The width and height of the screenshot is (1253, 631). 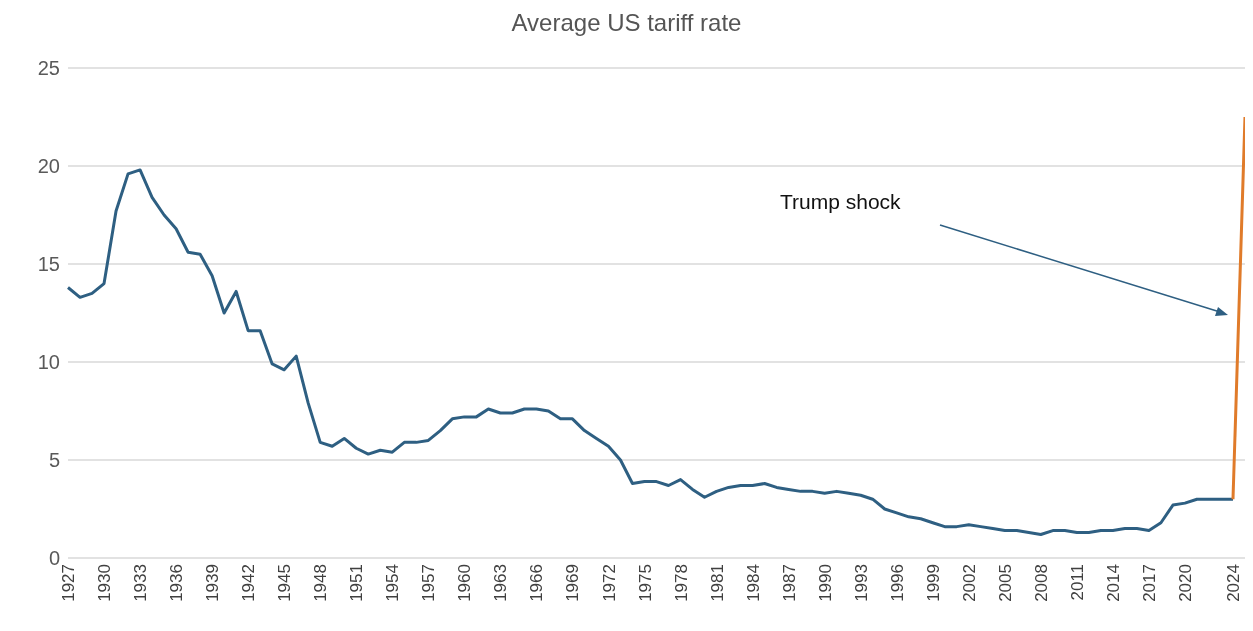 I want to click on y-tick-label: 10, so click(x=48, y=362).